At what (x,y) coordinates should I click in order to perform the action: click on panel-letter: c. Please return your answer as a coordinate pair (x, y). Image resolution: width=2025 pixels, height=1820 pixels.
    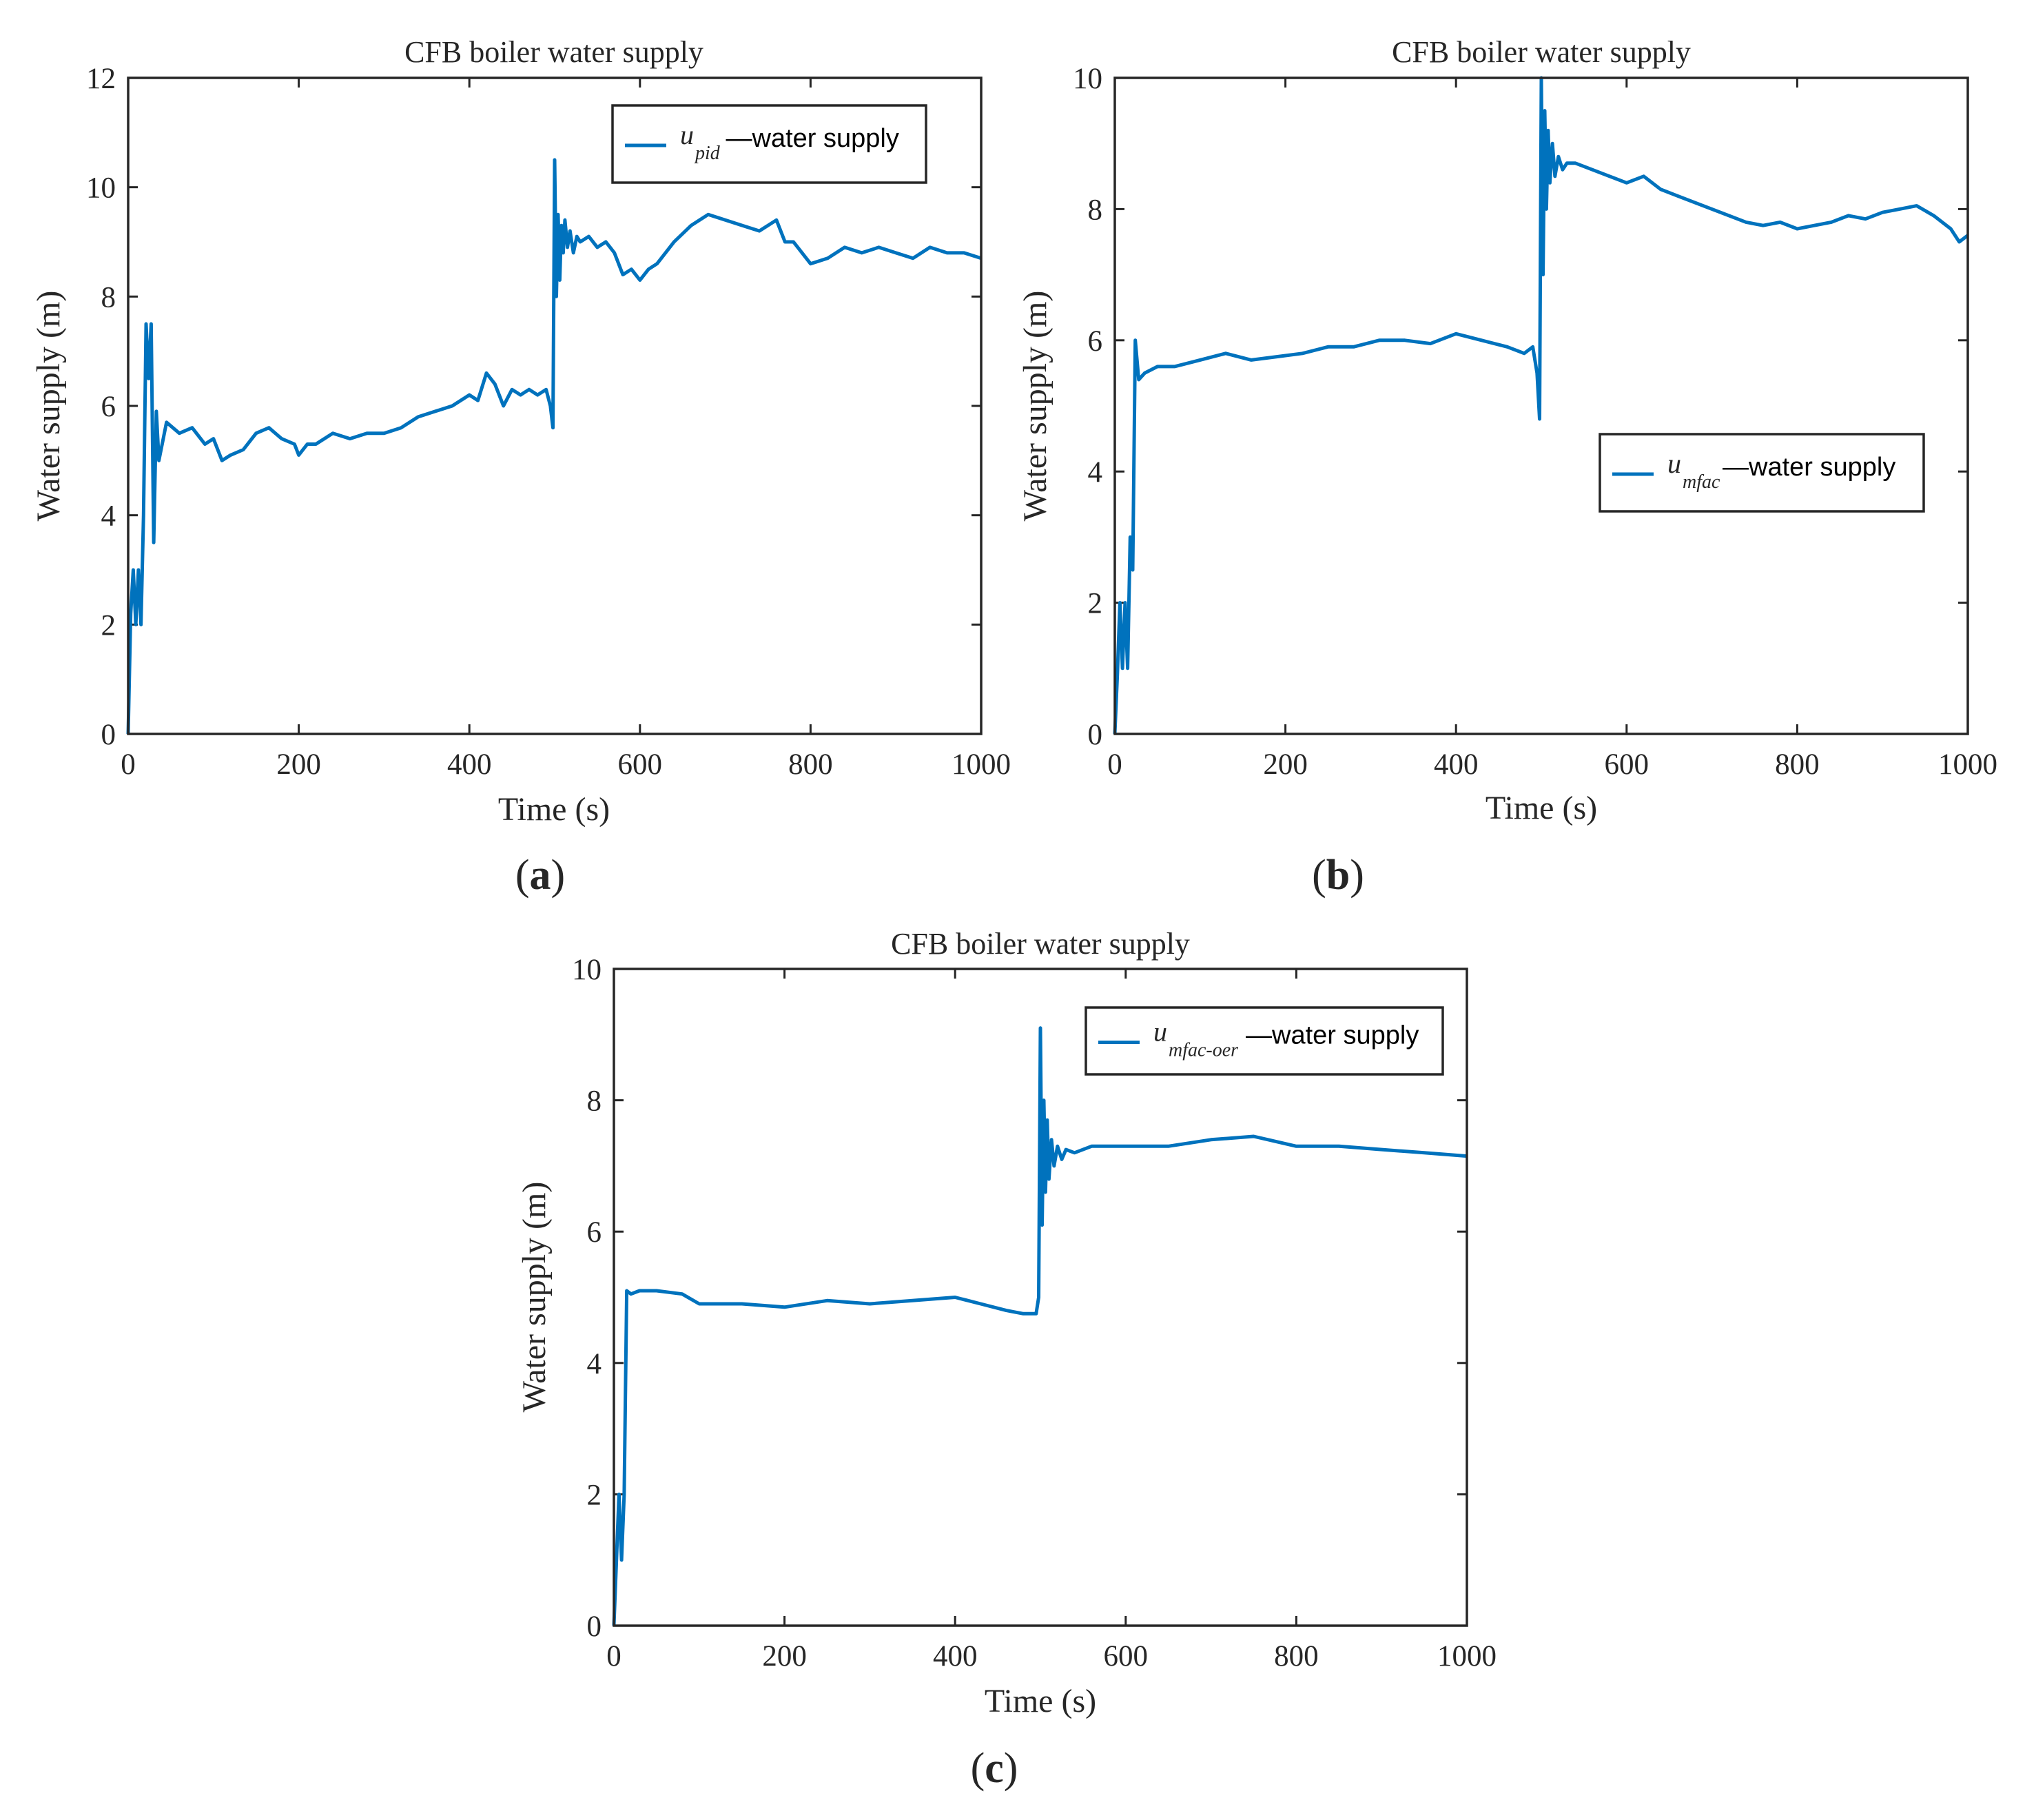
    Looking at the image, I should click on (995, 1768).